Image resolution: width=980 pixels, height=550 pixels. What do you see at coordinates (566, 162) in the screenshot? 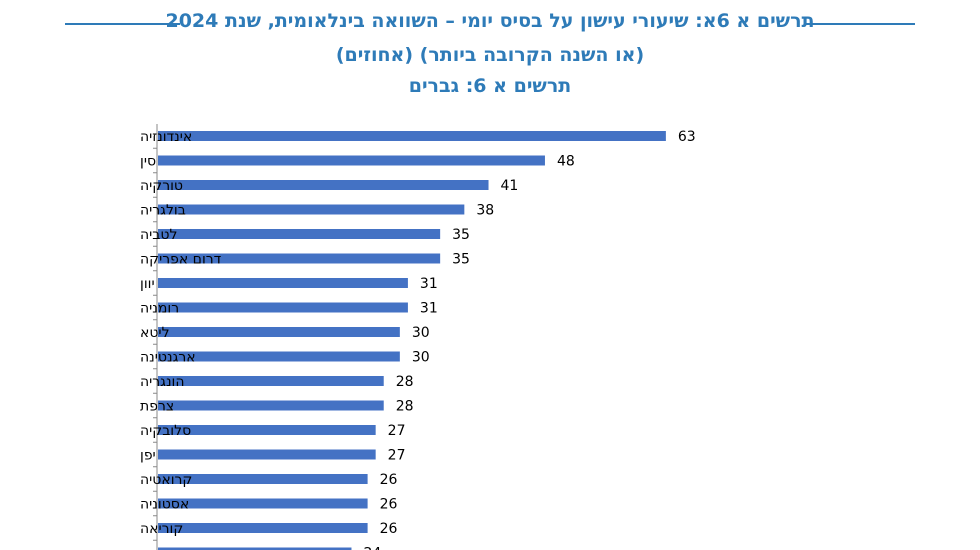
I see `data-label: 48` at bounding box center [566, 162].